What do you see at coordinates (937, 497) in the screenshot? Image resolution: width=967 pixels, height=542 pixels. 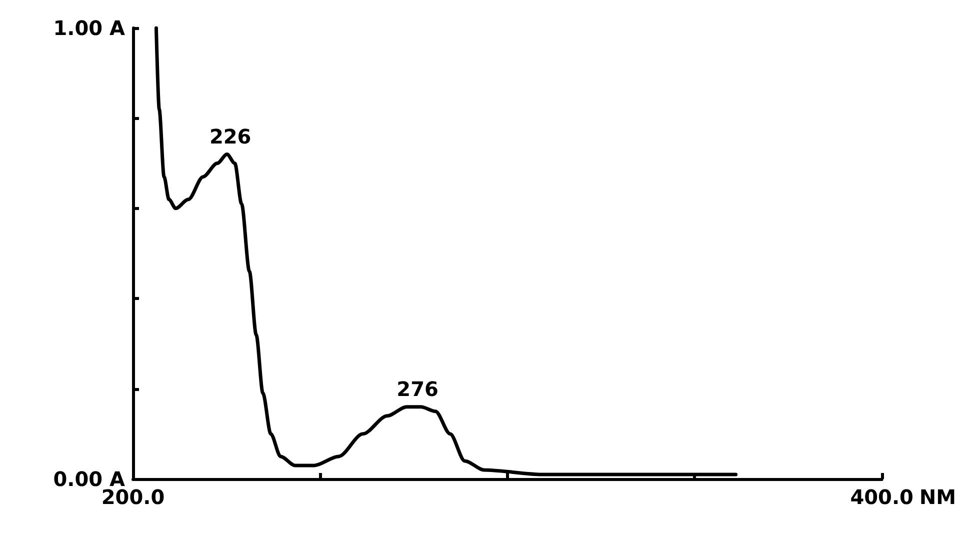 I see `x-axis-title: NM` at bounding box center [937, 497].